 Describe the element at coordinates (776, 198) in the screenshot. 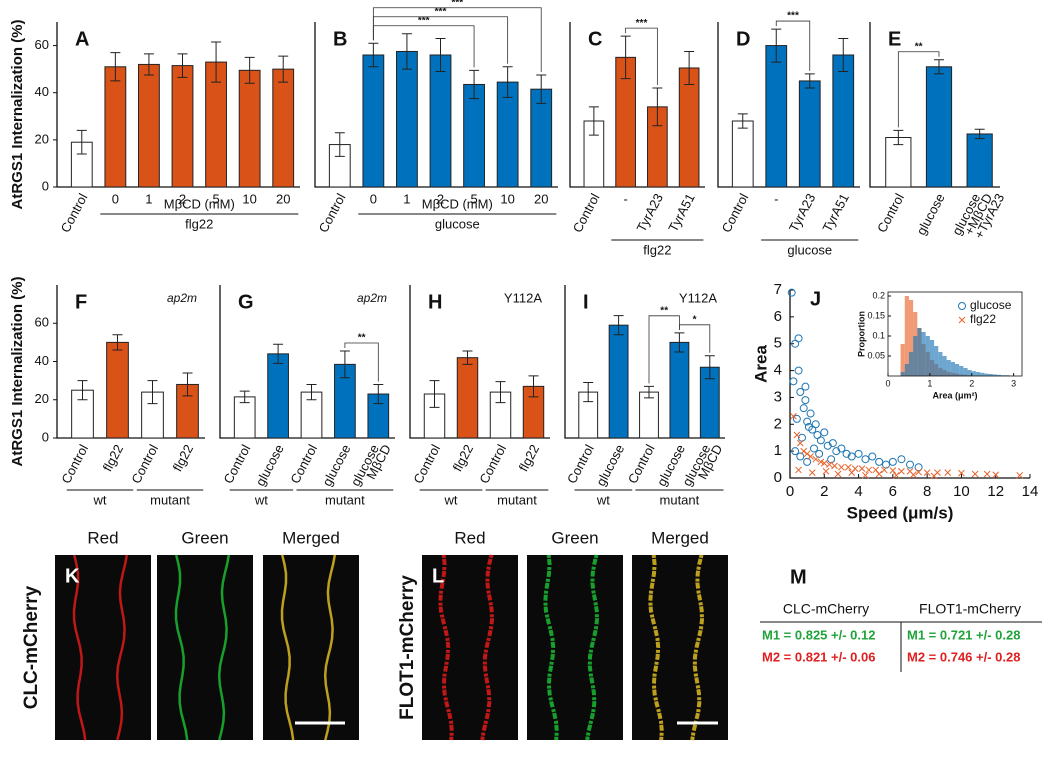

I see `x-tick-label: -` at that location.